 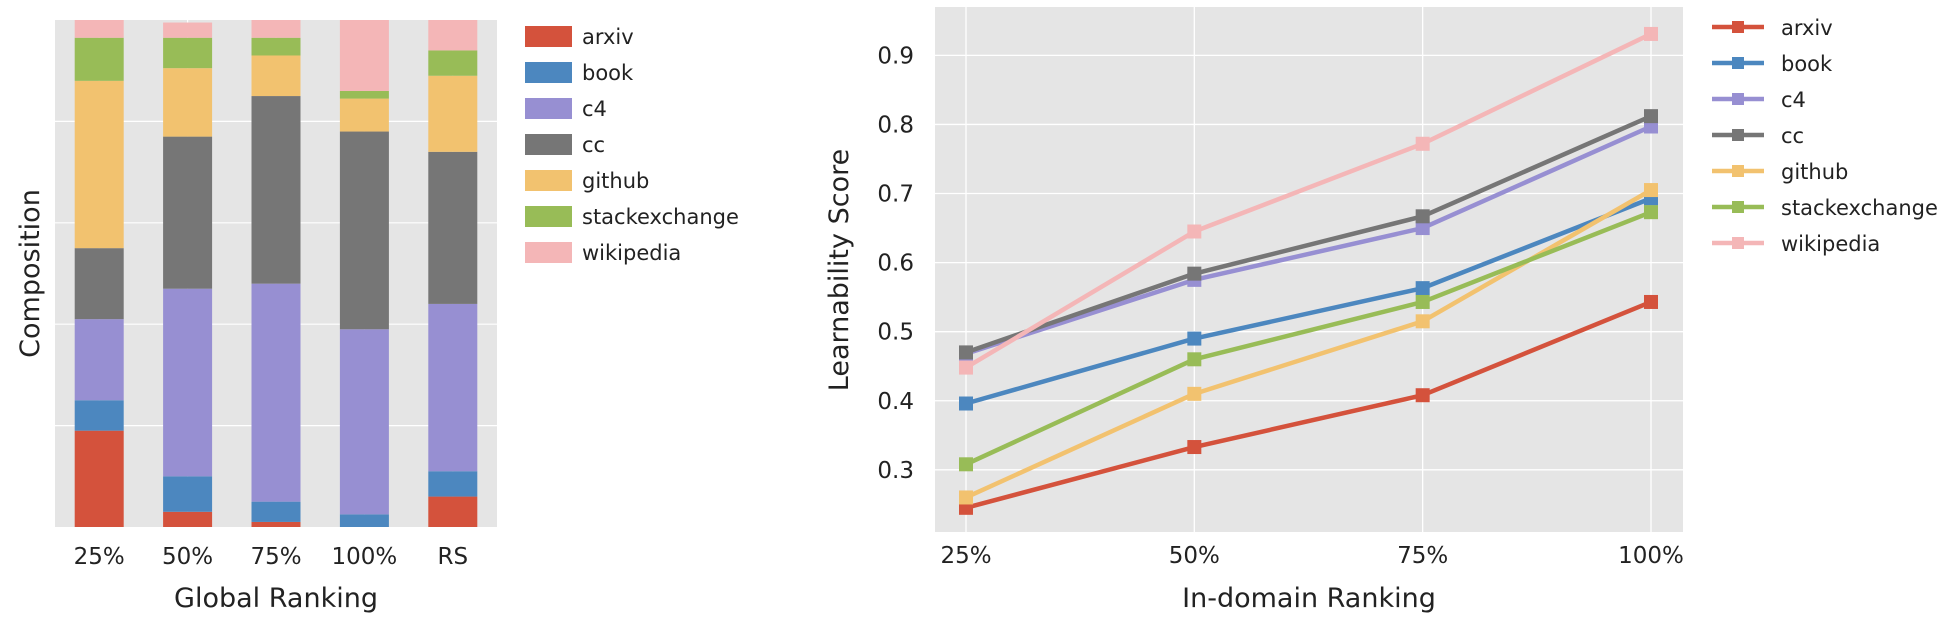 What do you see at coordinates (187, 557) in the screenshot?
I see `bar-x-tick-label-50: 50%` at bounding box center [187, 557].